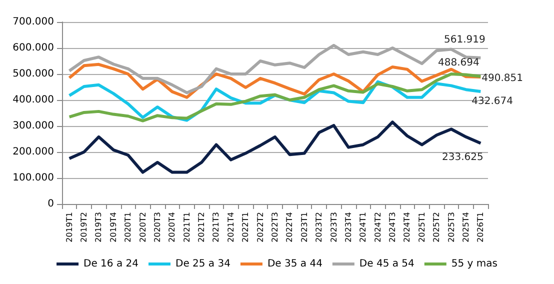 This screenshot has height=284, width=554. What do you see at coordinates (386, 264) in the screenshot?
I see `legend-label: De 45 a 54` at bounding box center [386, 264].